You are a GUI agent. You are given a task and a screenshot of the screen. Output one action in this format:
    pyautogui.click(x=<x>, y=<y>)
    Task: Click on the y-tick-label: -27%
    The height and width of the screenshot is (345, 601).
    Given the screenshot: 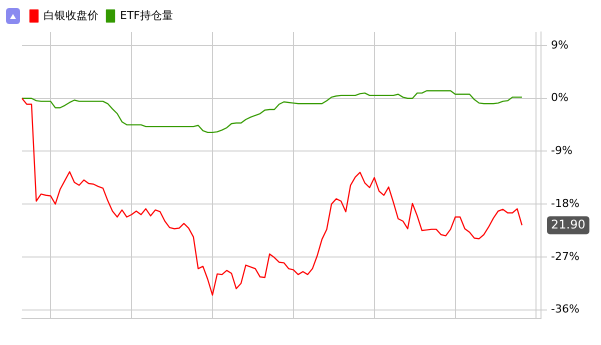 What is the action you would take?
    pyautogui.click(x=565, y=256)
    